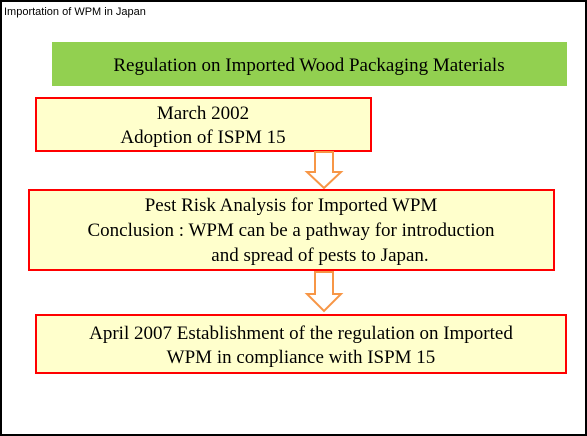  I want to click on step-text: March 2002, so click(203, 113).